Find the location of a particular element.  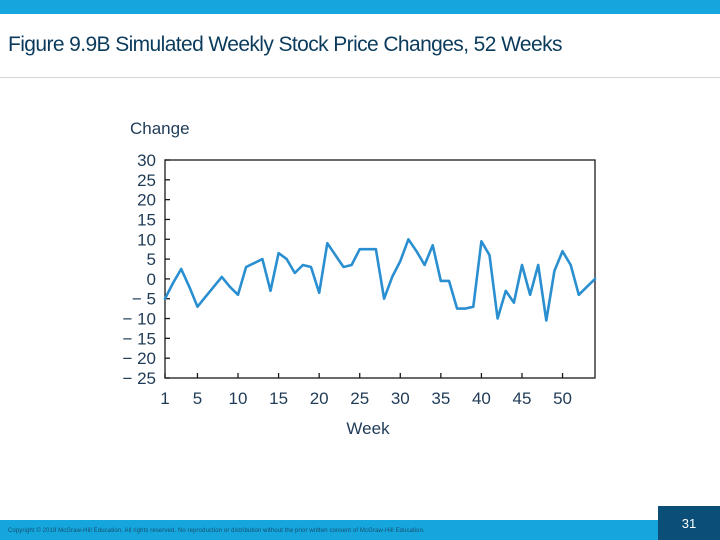

x-tick-label: 40 is located at coordinates (481, 398).